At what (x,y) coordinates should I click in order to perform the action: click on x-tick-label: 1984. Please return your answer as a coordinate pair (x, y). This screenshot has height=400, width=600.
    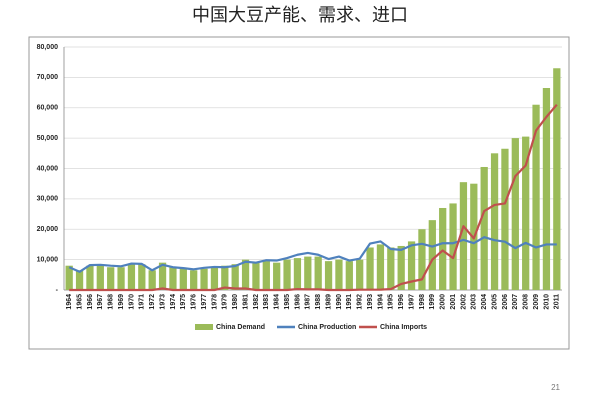
    Looking at the image, I should click on (277, 302).